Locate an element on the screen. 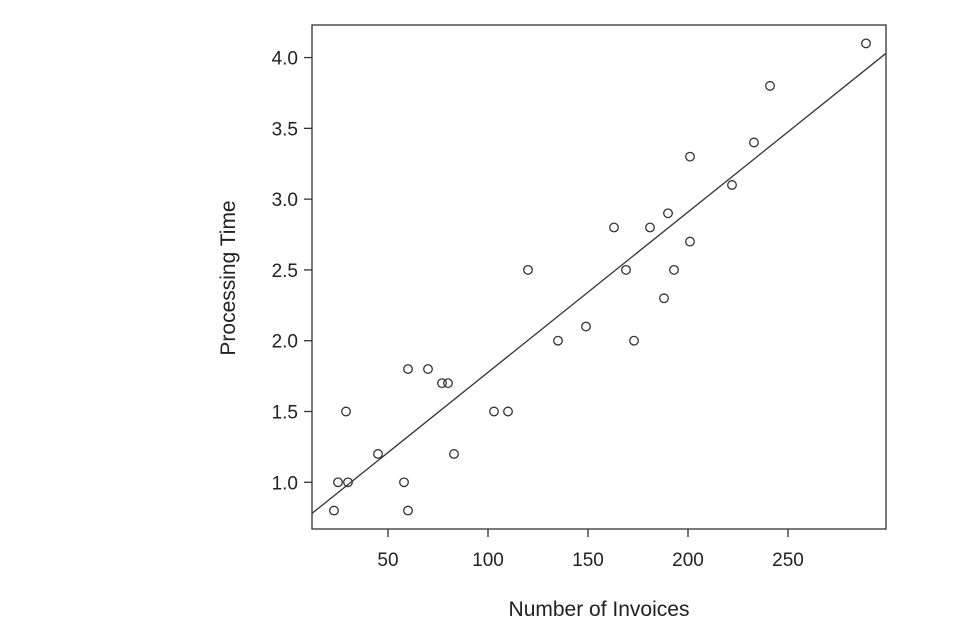 This screenshot has height=638, width=978. x-tick-label: 200 is located at coordinates (688, 560).